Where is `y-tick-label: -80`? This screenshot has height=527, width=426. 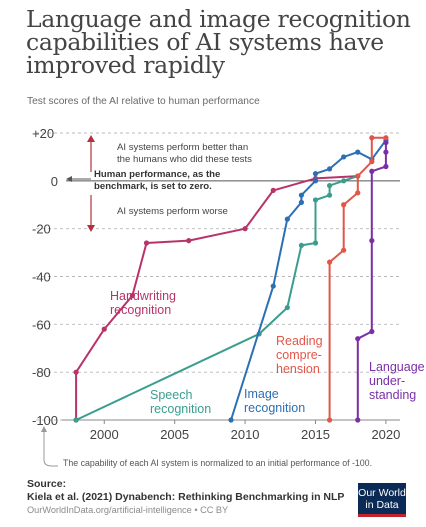
y-tick-label: -80 is located at coordinates (41, 372).